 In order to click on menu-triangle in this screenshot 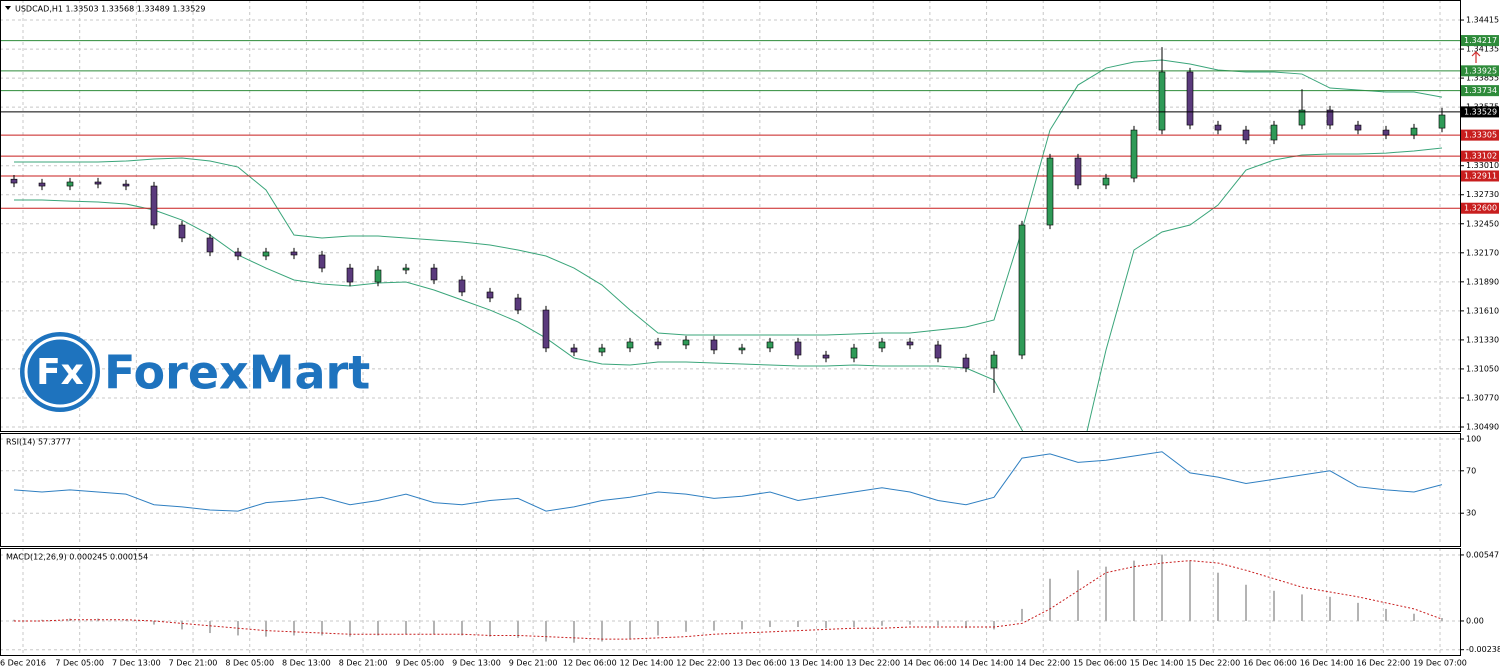, I will do `click(8, 8)`.